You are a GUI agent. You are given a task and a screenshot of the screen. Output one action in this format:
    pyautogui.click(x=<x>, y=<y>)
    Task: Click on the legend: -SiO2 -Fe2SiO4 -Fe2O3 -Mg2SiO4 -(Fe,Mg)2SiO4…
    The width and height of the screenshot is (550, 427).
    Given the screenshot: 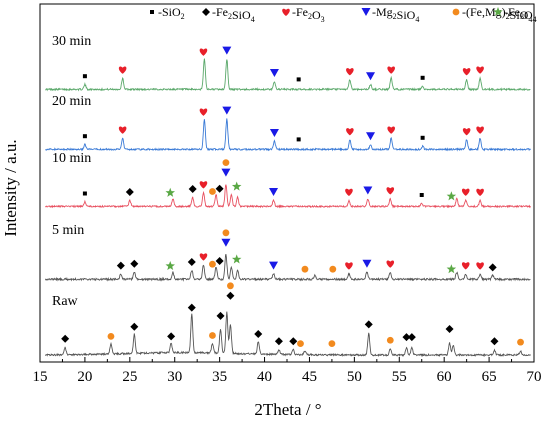 What is the action you would take?
    pyautogui.click(x=343, y=14)
    